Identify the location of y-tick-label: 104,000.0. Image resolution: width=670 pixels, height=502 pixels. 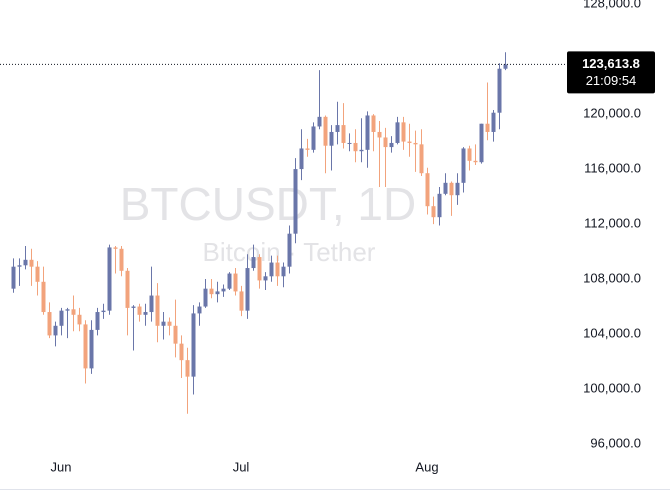
(612, 332).